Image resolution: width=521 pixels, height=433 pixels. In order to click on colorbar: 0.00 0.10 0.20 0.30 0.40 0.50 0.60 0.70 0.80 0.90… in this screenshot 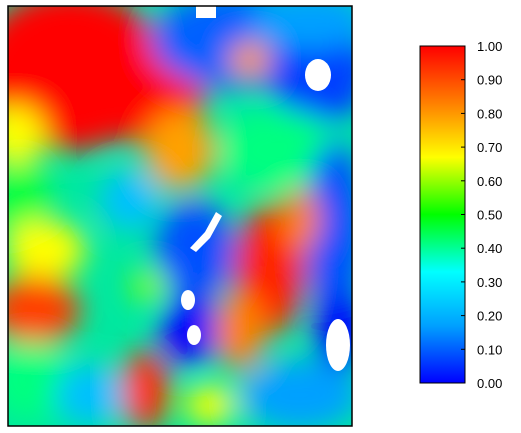, I will do `click(460, 215)`.